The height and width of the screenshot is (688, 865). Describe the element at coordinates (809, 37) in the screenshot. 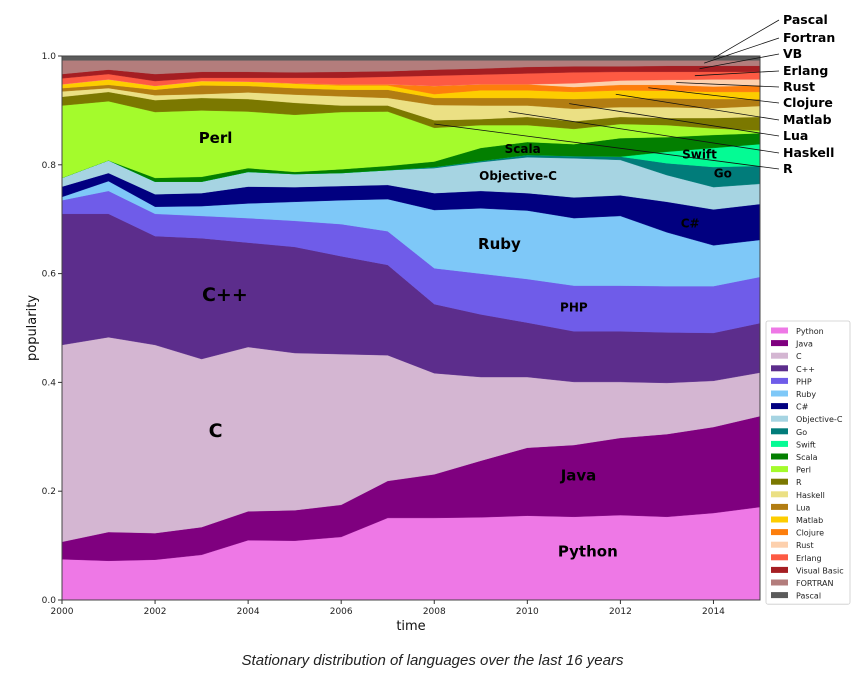

I see `annotation-fortran: Fortran` at that location.